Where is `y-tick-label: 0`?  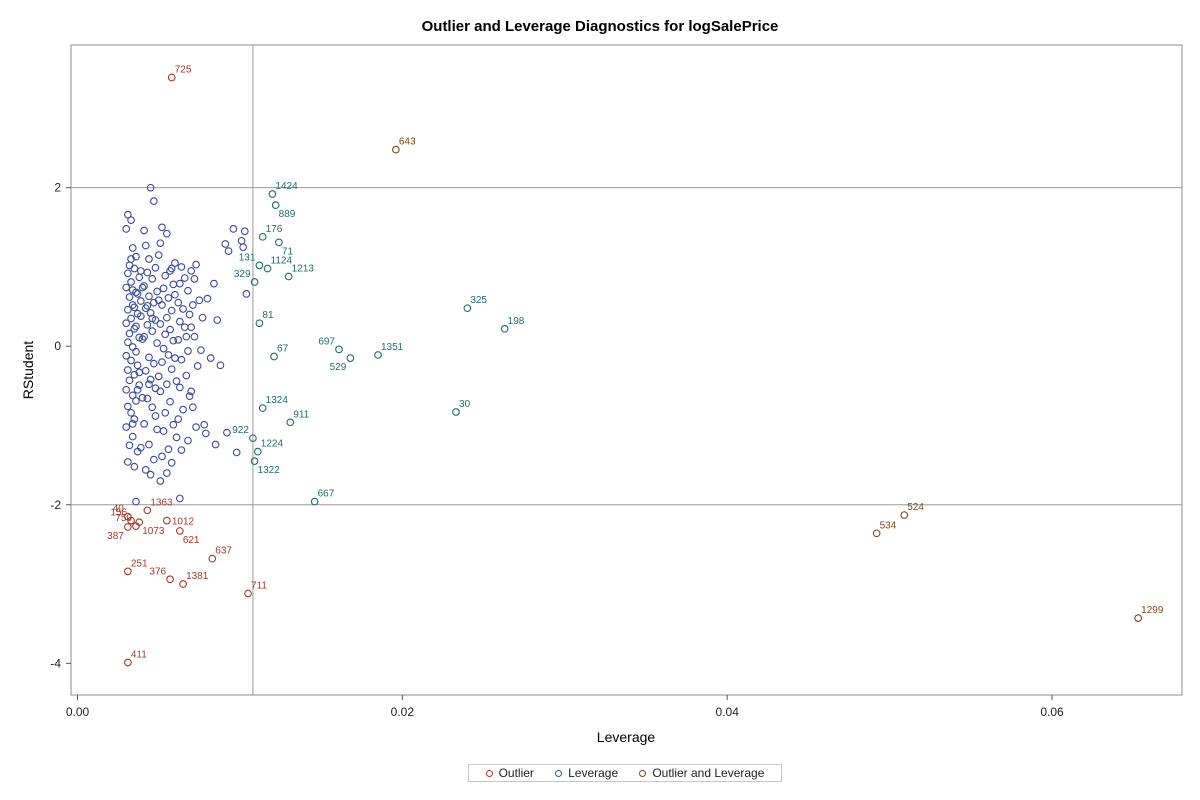
y-tick-label: 0 is located at coordinates (57, 346).